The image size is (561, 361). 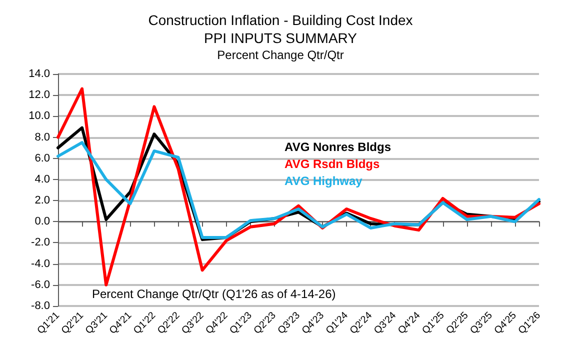 What do you see at coordinates (39, 74) in the screenshot?
I see `y-tick-label: 14.0` at bounding box center [39, 74].